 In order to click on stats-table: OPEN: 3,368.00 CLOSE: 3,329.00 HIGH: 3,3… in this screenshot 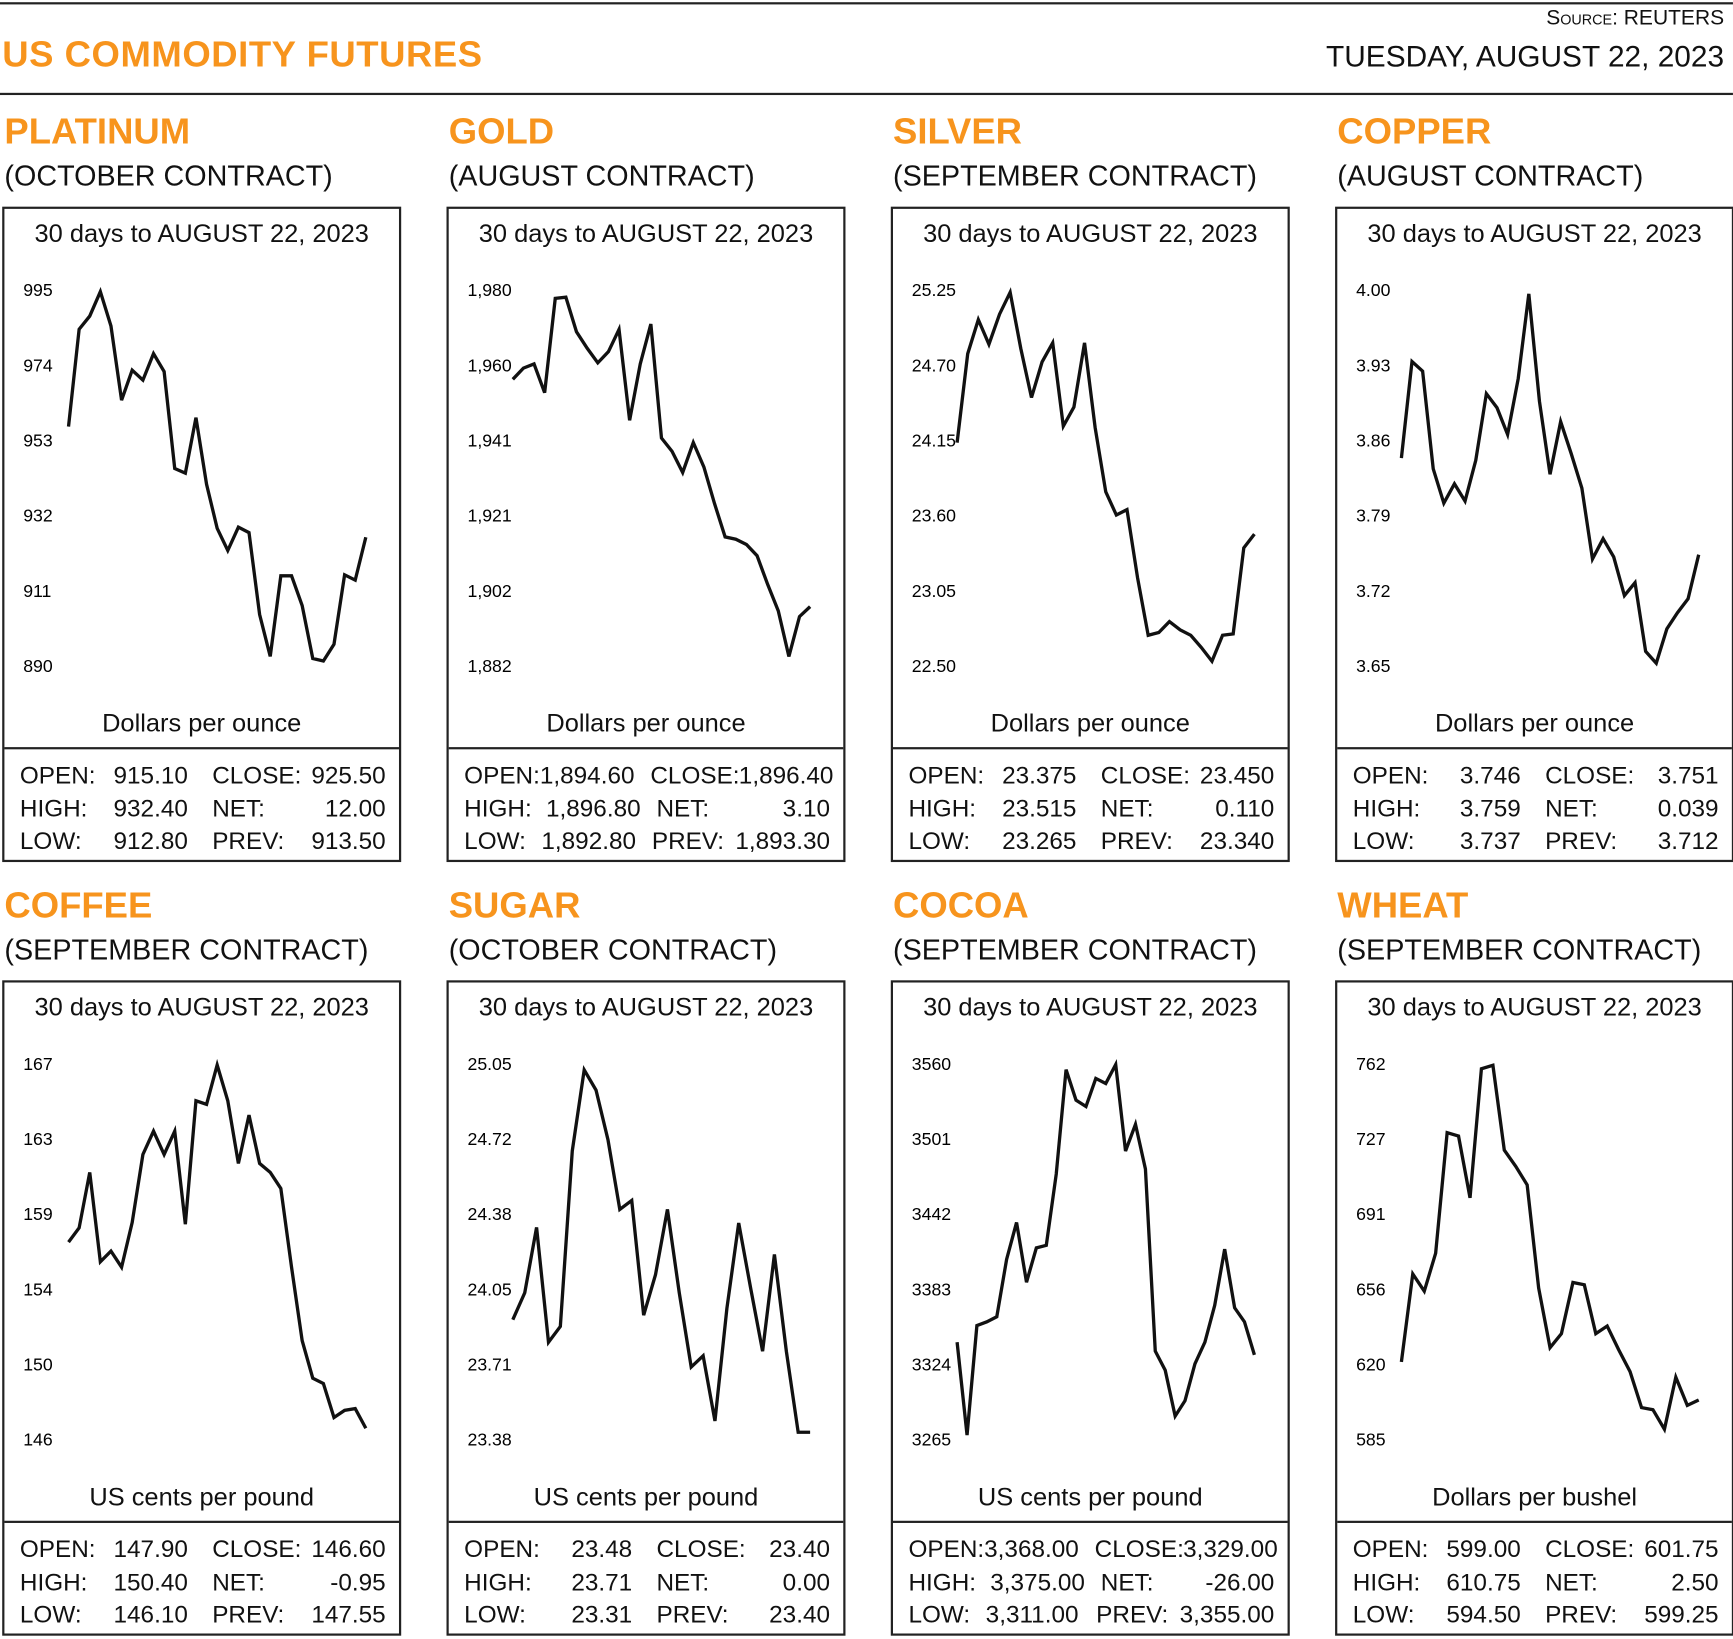, I will do `click(1092, 1582)`.